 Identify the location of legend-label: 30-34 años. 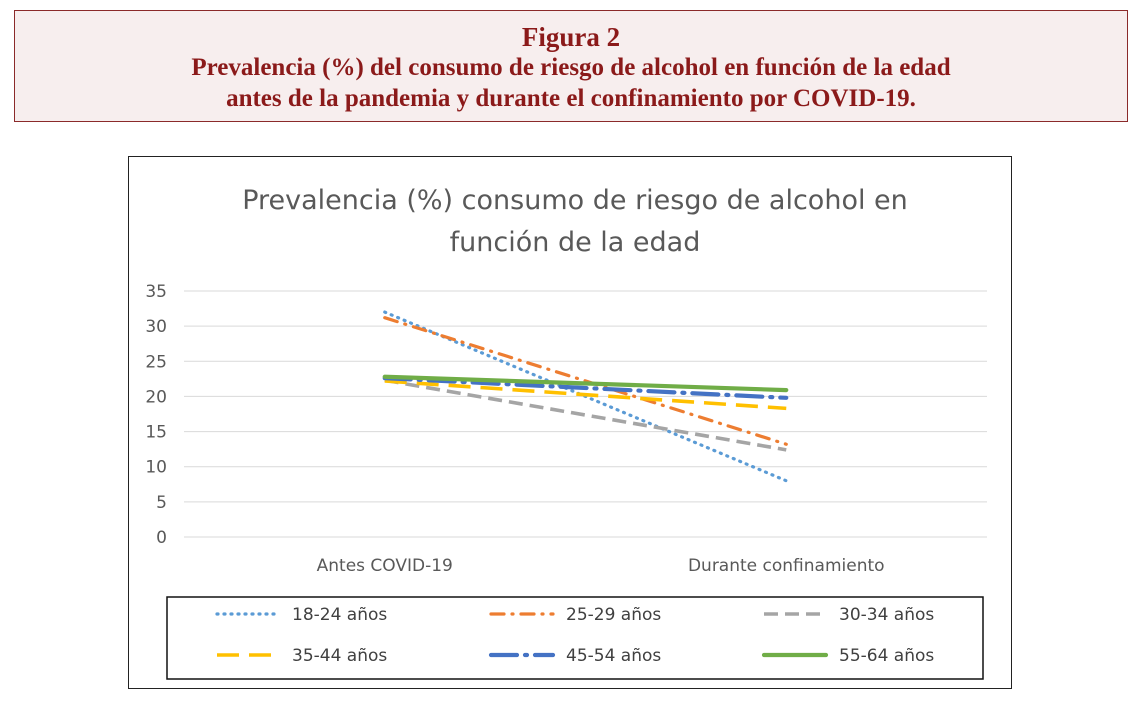
(886, 615).